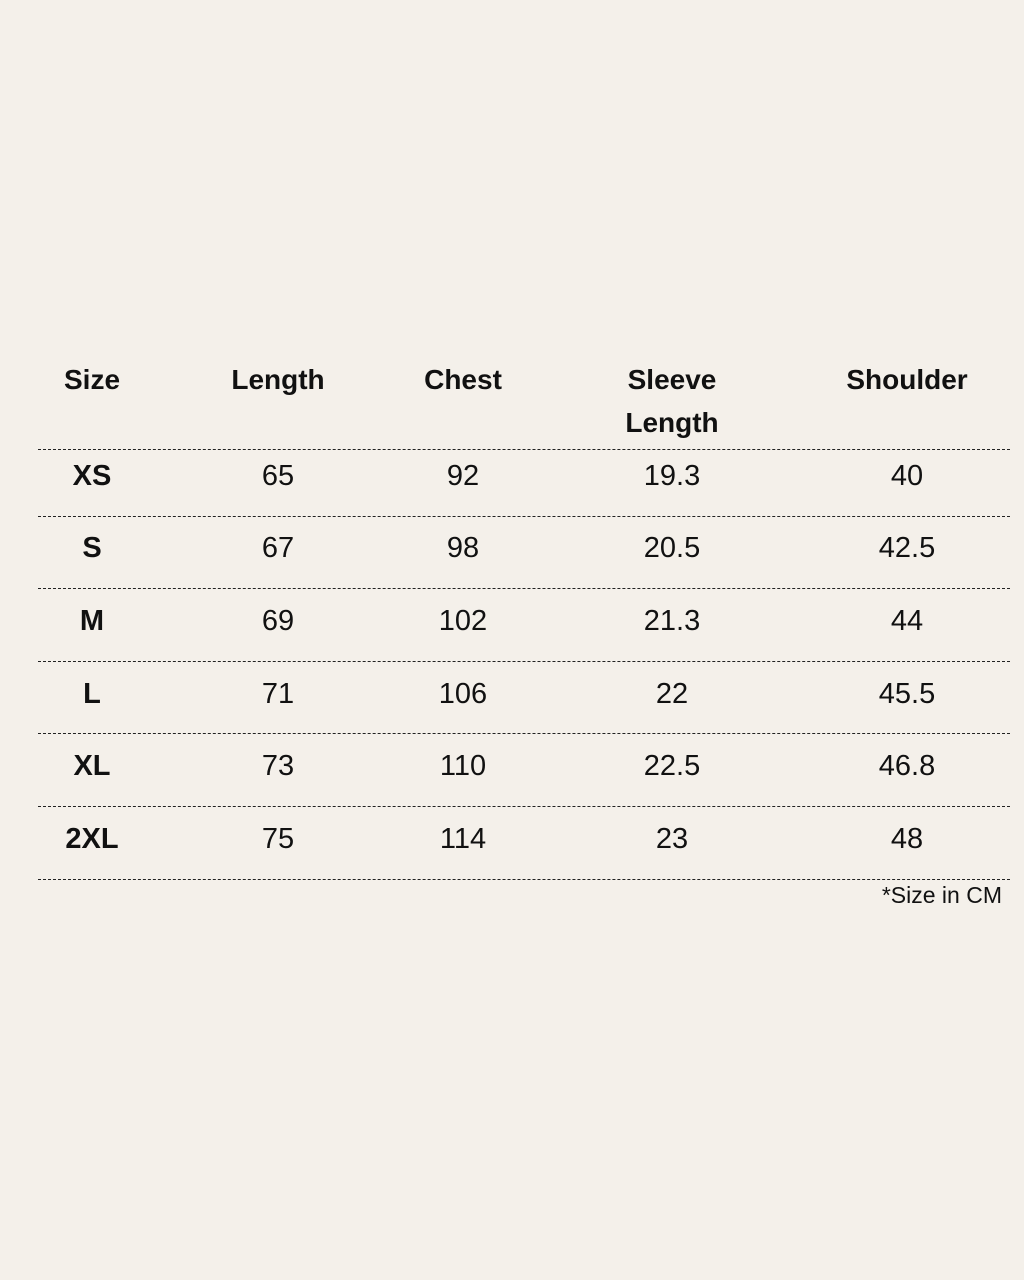 The height and width of the screenshot is (1280, 1024). I want to click on units-note: *Size in CM, so click(941, 895).